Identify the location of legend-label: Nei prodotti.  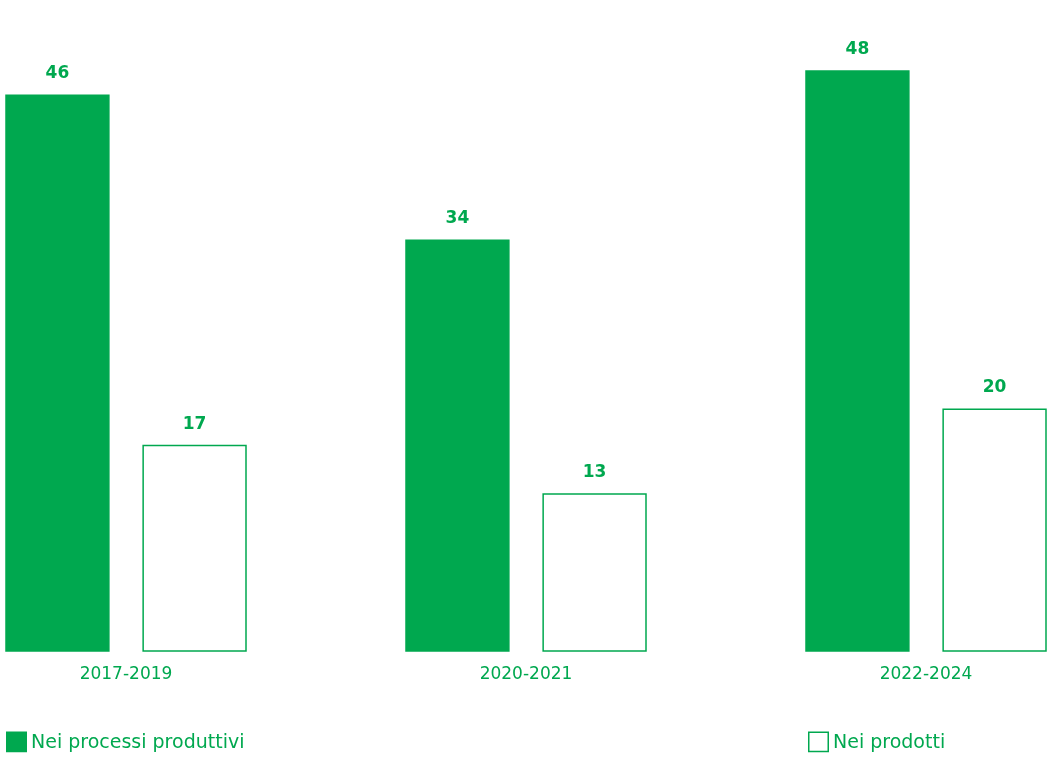
(889, 740).